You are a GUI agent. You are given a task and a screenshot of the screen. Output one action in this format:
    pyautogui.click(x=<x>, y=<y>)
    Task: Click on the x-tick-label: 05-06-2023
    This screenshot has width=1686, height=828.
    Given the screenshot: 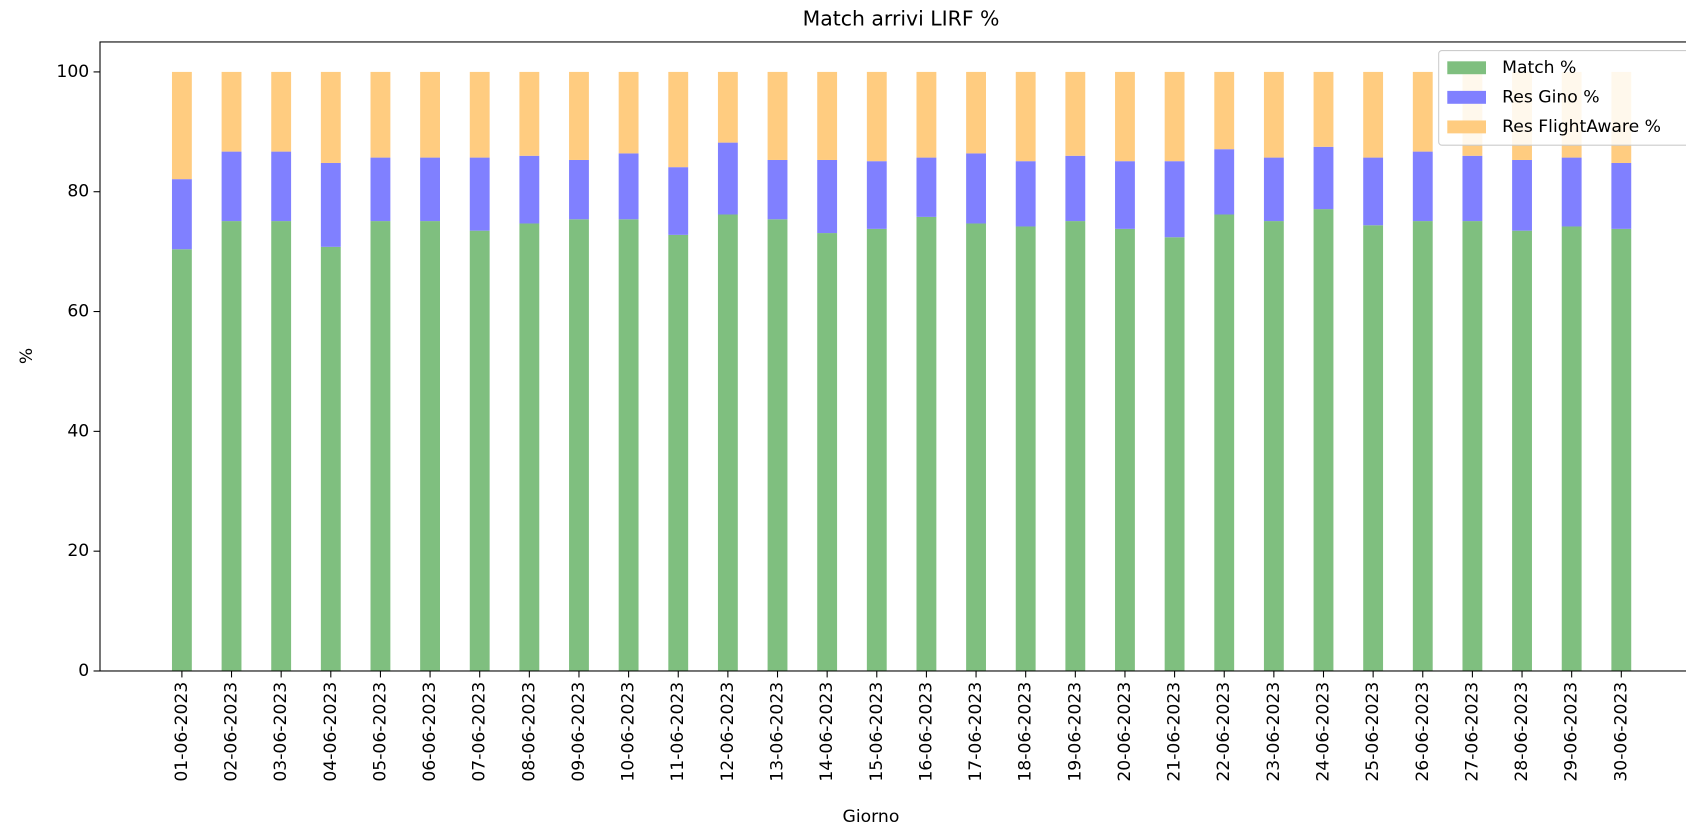 What is the action you would take?
    pyautogui.click(x=380, y=732)
    